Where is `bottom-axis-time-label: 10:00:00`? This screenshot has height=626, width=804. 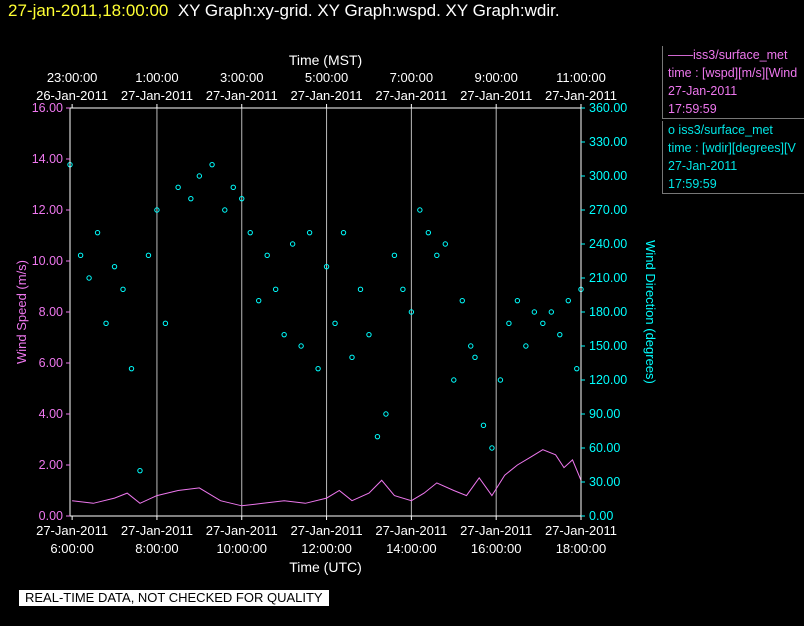 bottom-axis-time-label: 10:00:00 is located at coordinates (241, 548).